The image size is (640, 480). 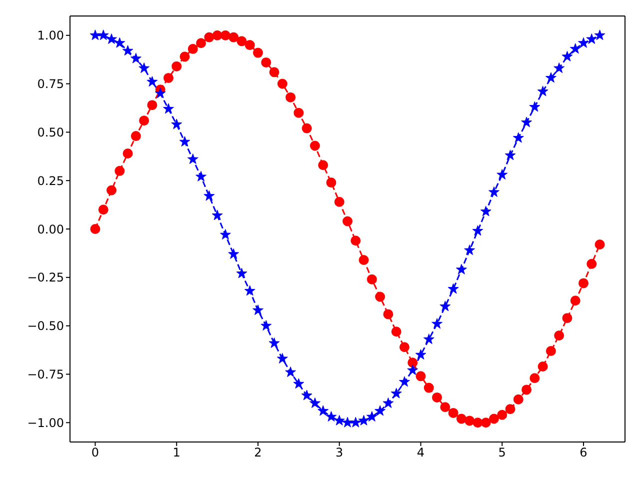 What do you see at coordinates (50, 181) in the screenshot?
I see `y-tick-label: 0.25` at bounding box center [50, 181].